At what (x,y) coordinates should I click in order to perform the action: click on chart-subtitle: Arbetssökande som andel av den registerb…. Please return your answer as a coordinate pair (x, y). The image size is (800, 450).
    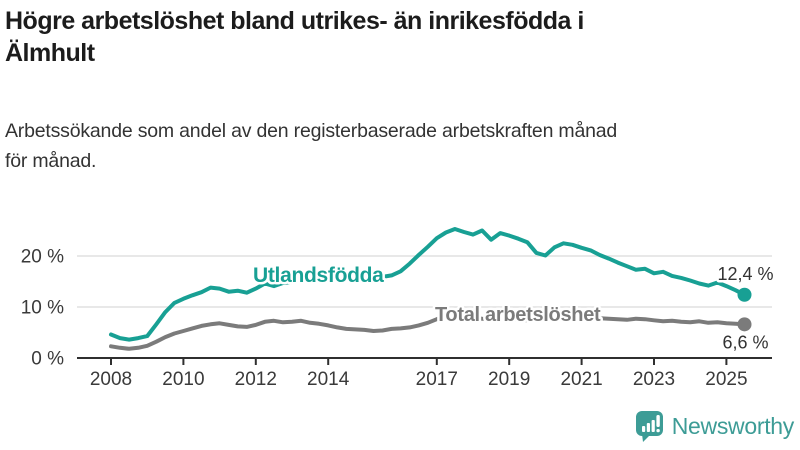
    Looking at the image, I should click on (400, 146).